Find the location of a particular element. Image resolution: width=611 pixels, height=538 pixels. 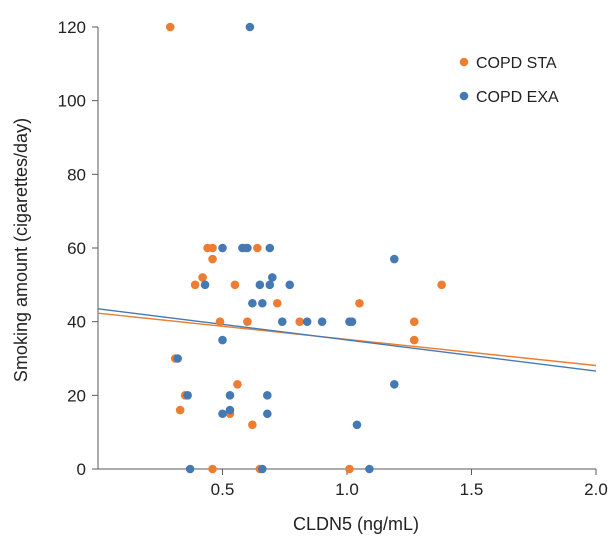

y-tick-label: 20 is located at coordinates (76, 395).